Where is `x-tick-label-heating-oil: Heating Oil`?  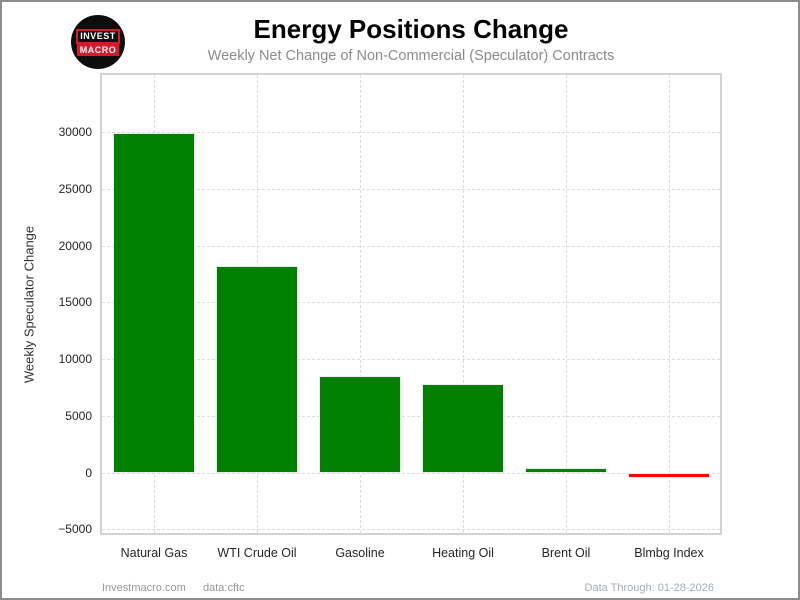
x-tick-label-heating-oil: Heating Oil is located at coordinates (463, 553).